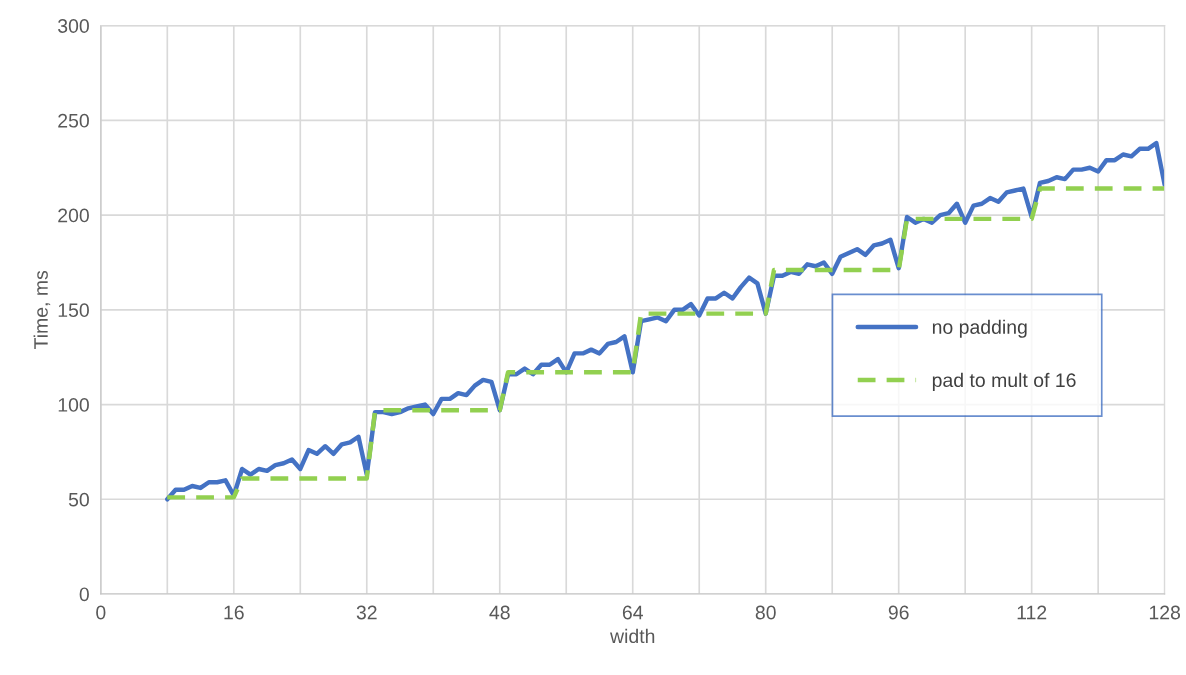  I want to click on y-axis-title: Time, ms, so click(42, 309).